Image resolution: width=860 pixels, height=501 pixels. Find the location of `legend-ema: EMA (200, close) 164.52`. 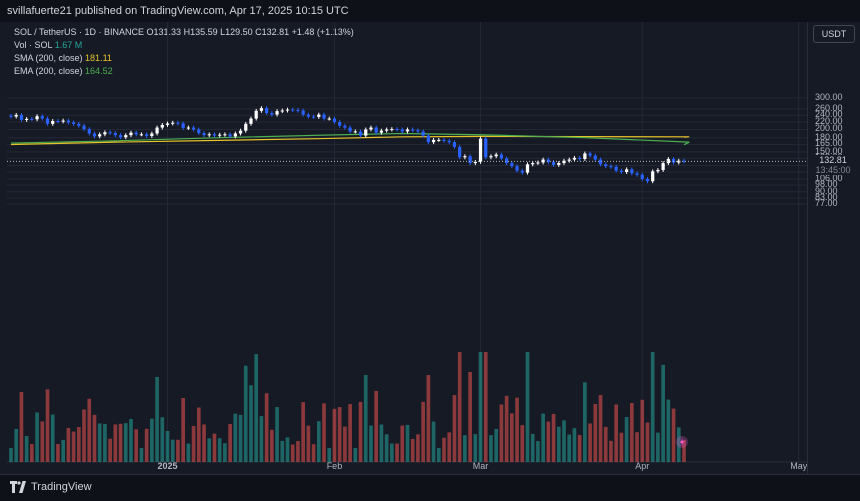

legend-ema: EMA (200, close) 164.52 is located at coordinates (63, 71).